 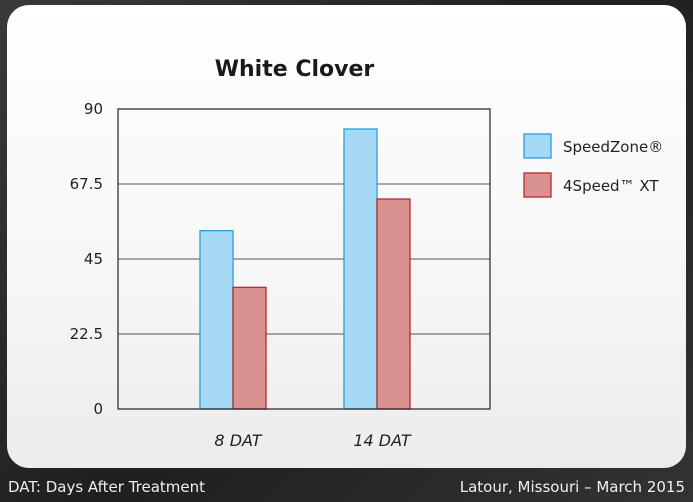 I want to click on footer-location-date: Latour, Missouri – March 2015, so click(x=572, y=487).